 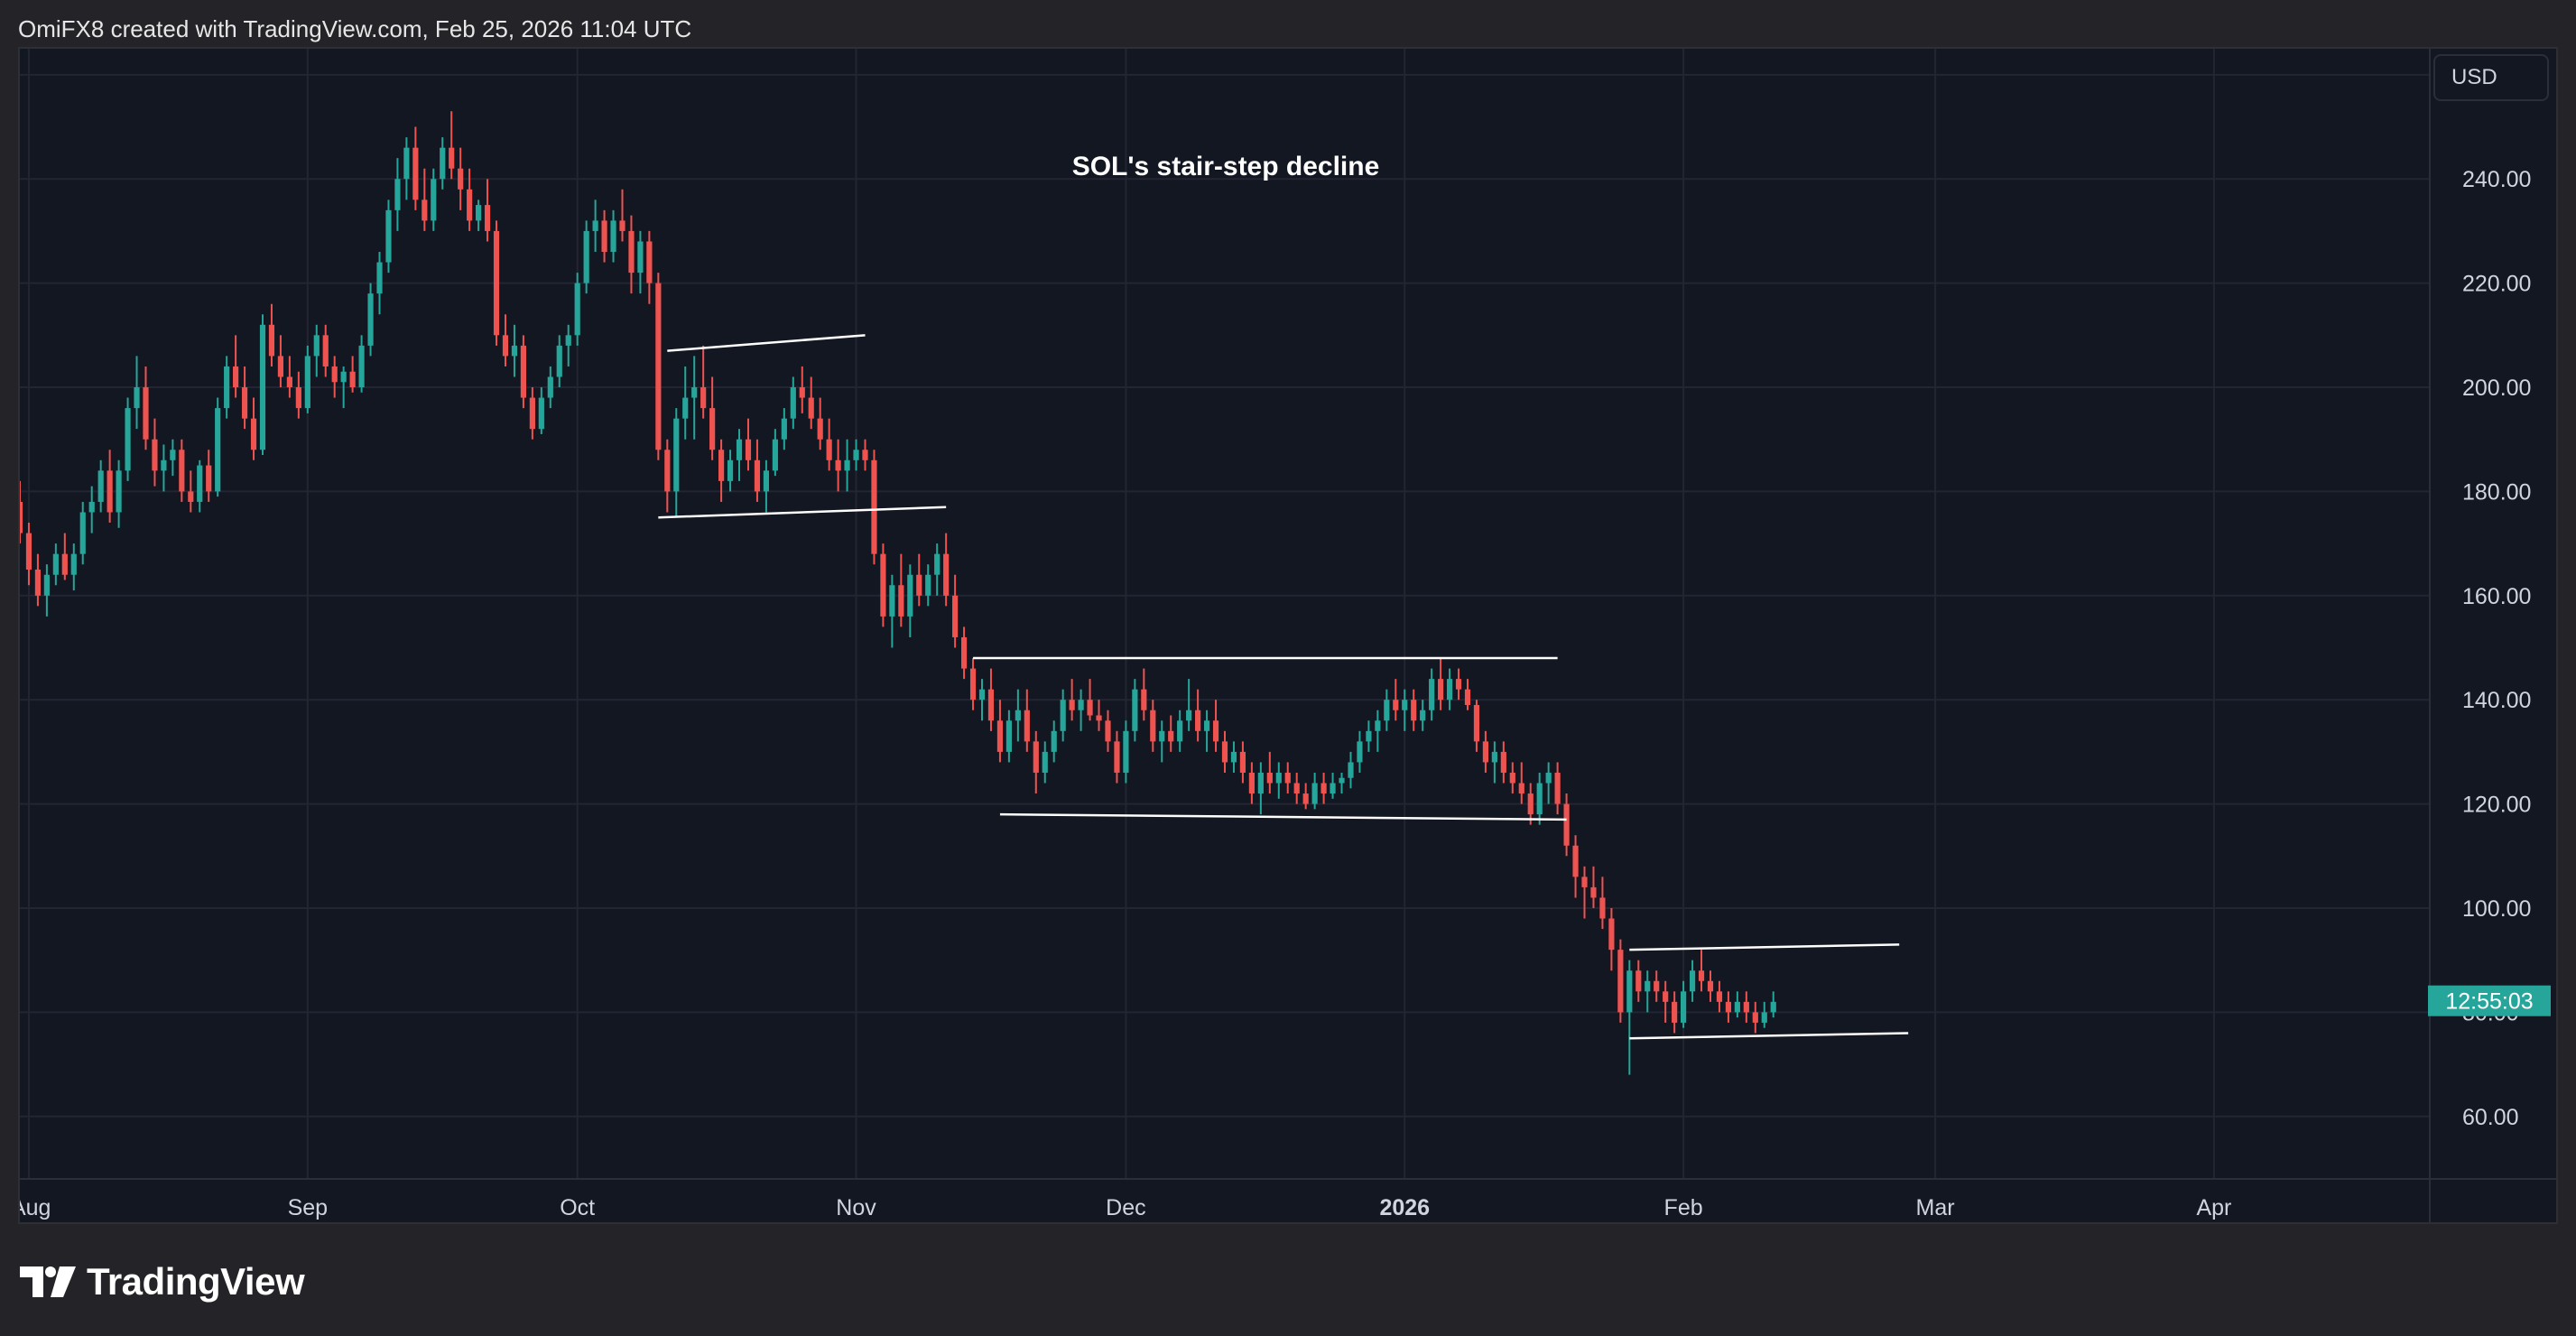 I want to click on y-tick-label: 220.00, so click(x=2496, y=284).